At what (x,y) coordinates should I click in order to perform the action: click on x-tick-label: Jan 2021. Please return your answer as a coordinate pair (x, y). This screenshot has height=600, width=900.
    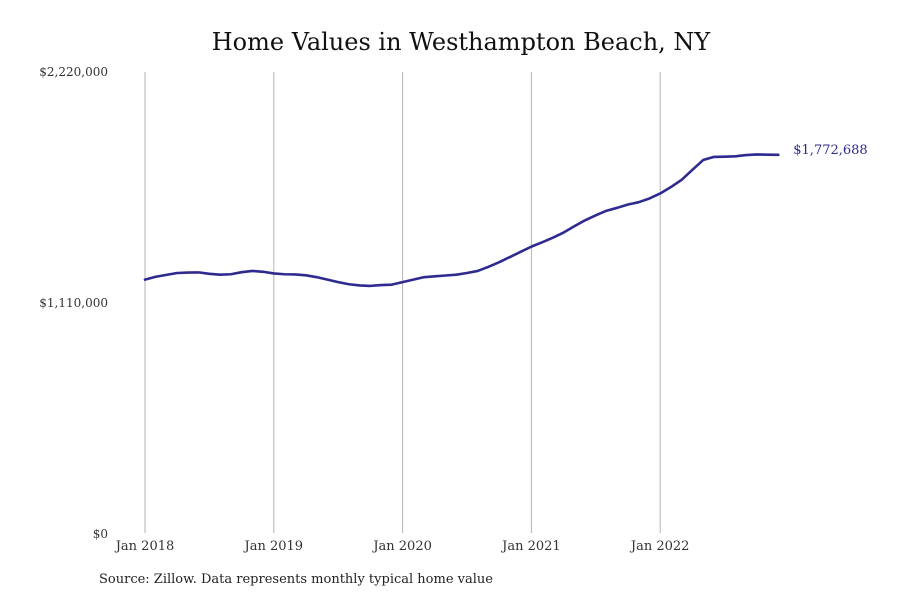
    Looking at the image, I should click on (530, 546).